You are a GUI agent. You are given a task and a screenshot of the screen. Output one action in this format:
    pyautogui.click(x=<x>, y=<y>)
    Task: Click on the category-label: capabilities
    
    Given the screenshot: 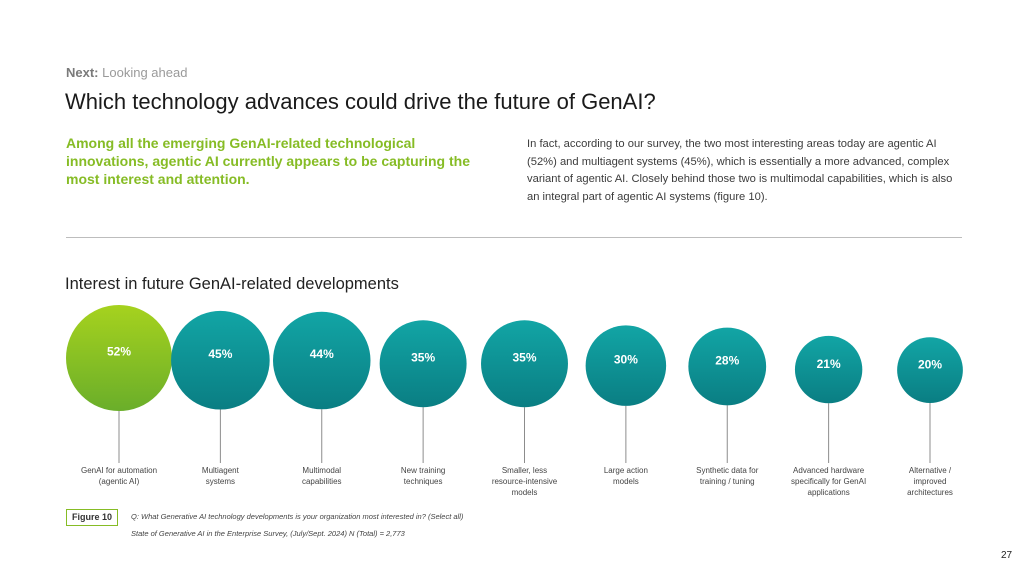 What is the action you would take?
    pyautogui.click(x=322, y=481)
    